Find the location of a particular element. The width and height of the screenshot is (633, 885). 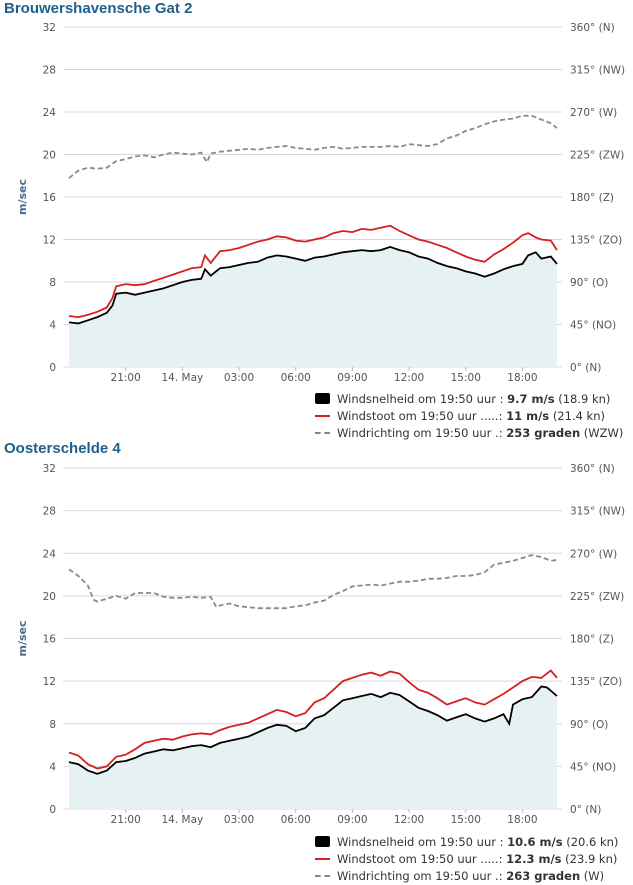

station-title: Oosterschelde 4 is located at coordinates (62, 448).